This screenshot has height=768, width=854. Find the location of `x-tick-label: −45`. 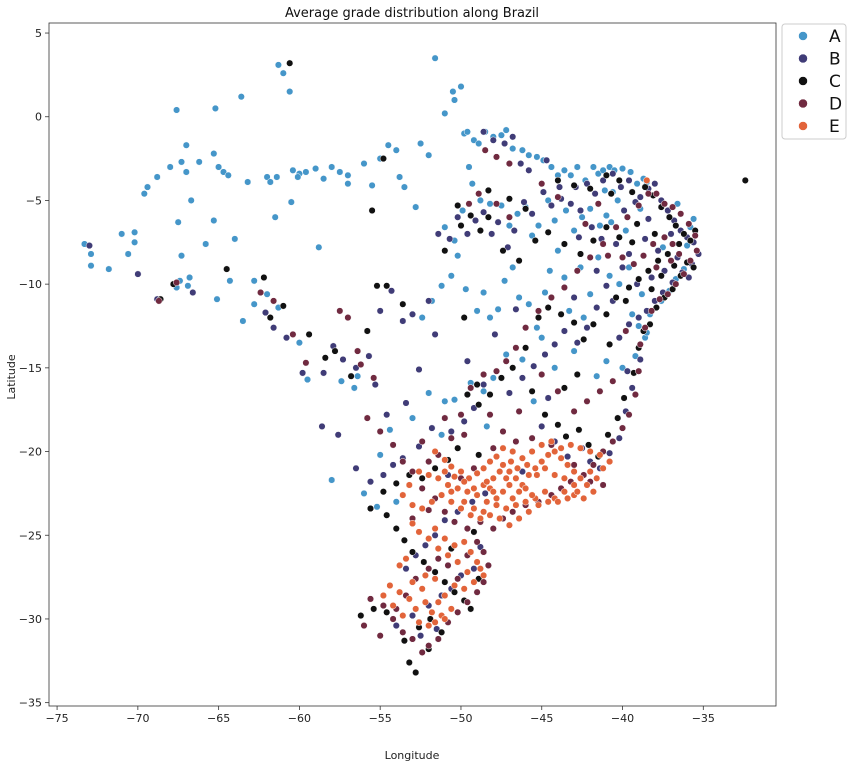

x-tick-label: −45 is located at coordinates (541, 718).